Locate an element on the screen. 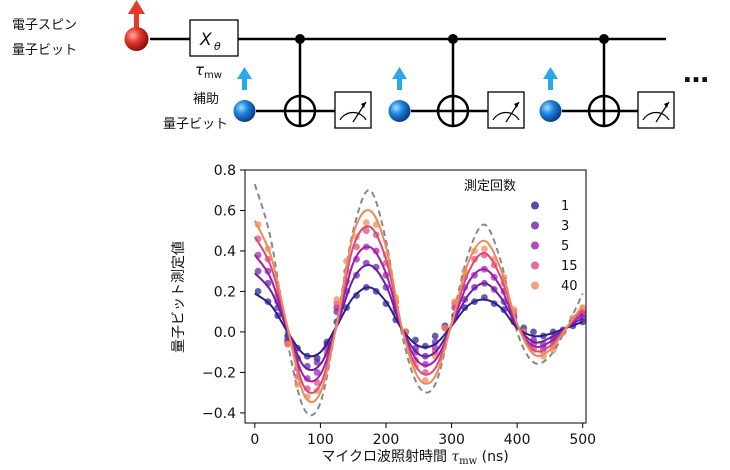  y-tick-label: 0.8 is located at coordinates (225, 171).